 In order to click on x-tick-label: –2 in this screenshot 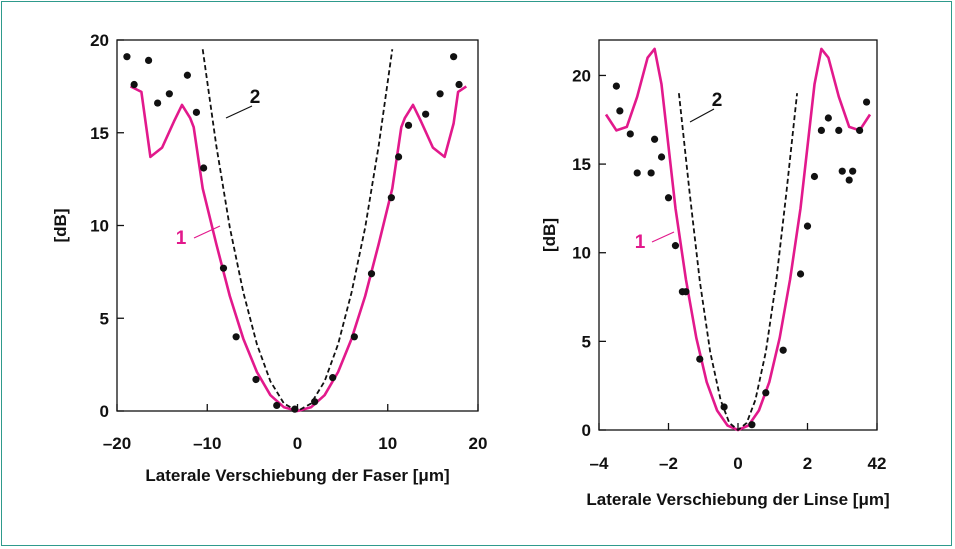, I will do `click(668, 463)`.